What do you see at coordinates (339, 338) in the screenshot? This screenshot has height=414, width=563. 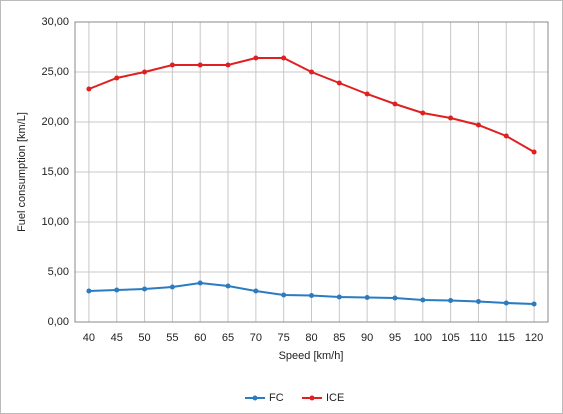 I see `x-tick-label: 85` at bounding box center [339, 338].